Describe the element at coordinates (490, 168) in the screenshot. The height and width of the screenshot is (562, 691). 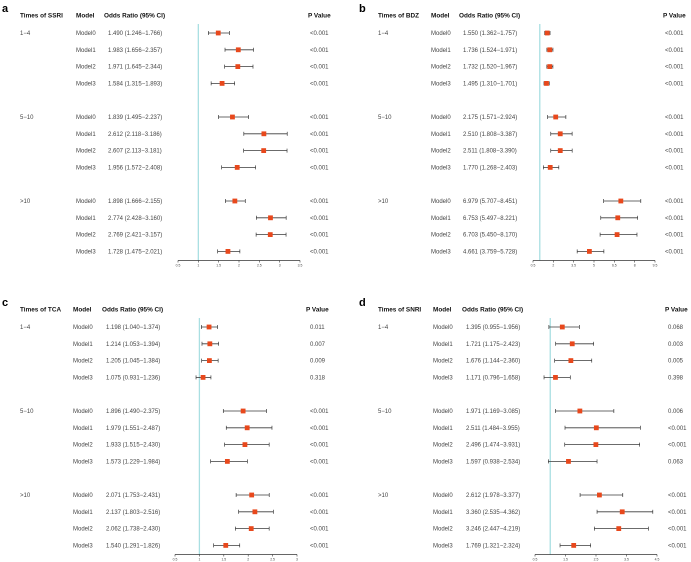
I see `odds-ratio-text: 1.770 (1.268−2.403)` at that location.